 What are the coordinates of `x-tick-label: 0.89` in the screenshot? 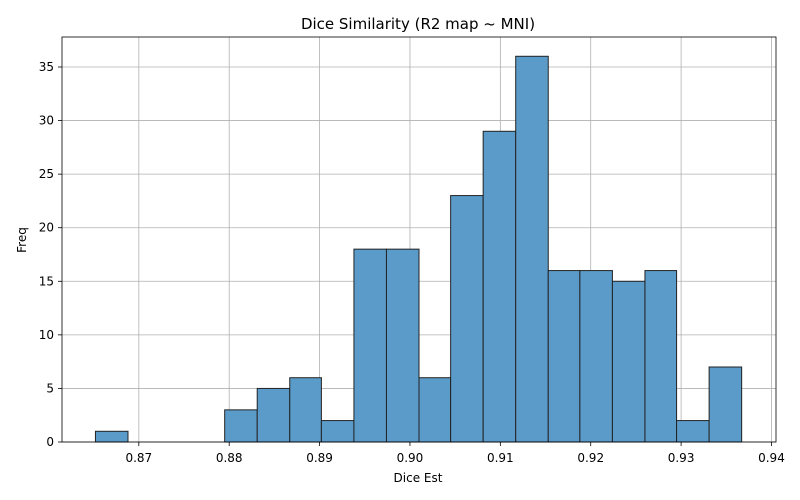 It's located at (319, 458).